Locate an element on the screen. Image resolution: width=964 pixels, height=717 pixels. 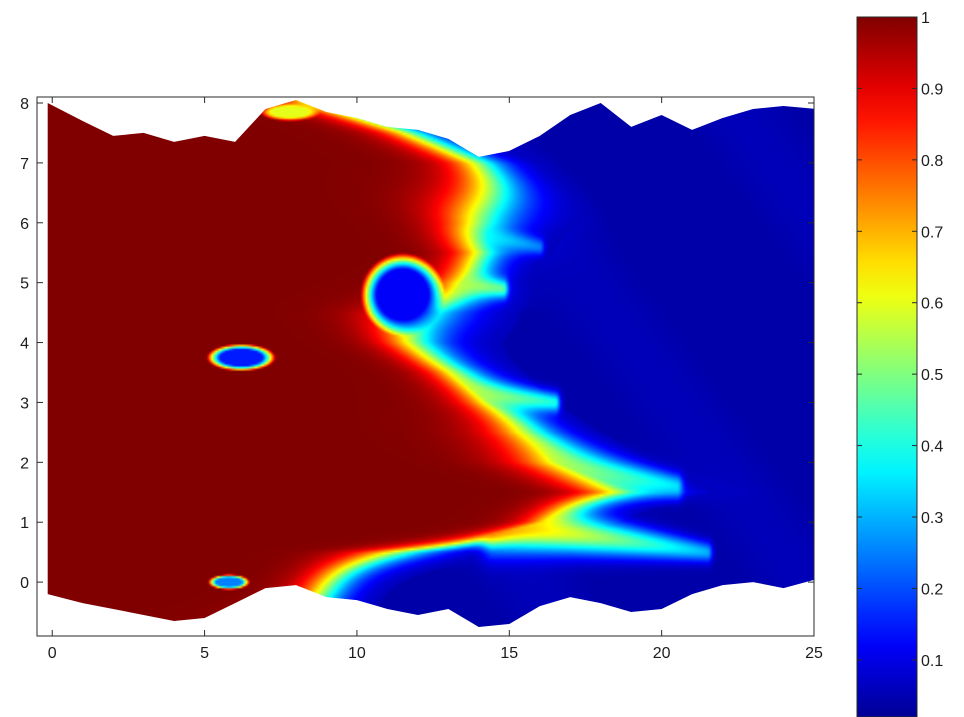
colorbar-tick-label: 0.9 is located at coordinates (932, 89).